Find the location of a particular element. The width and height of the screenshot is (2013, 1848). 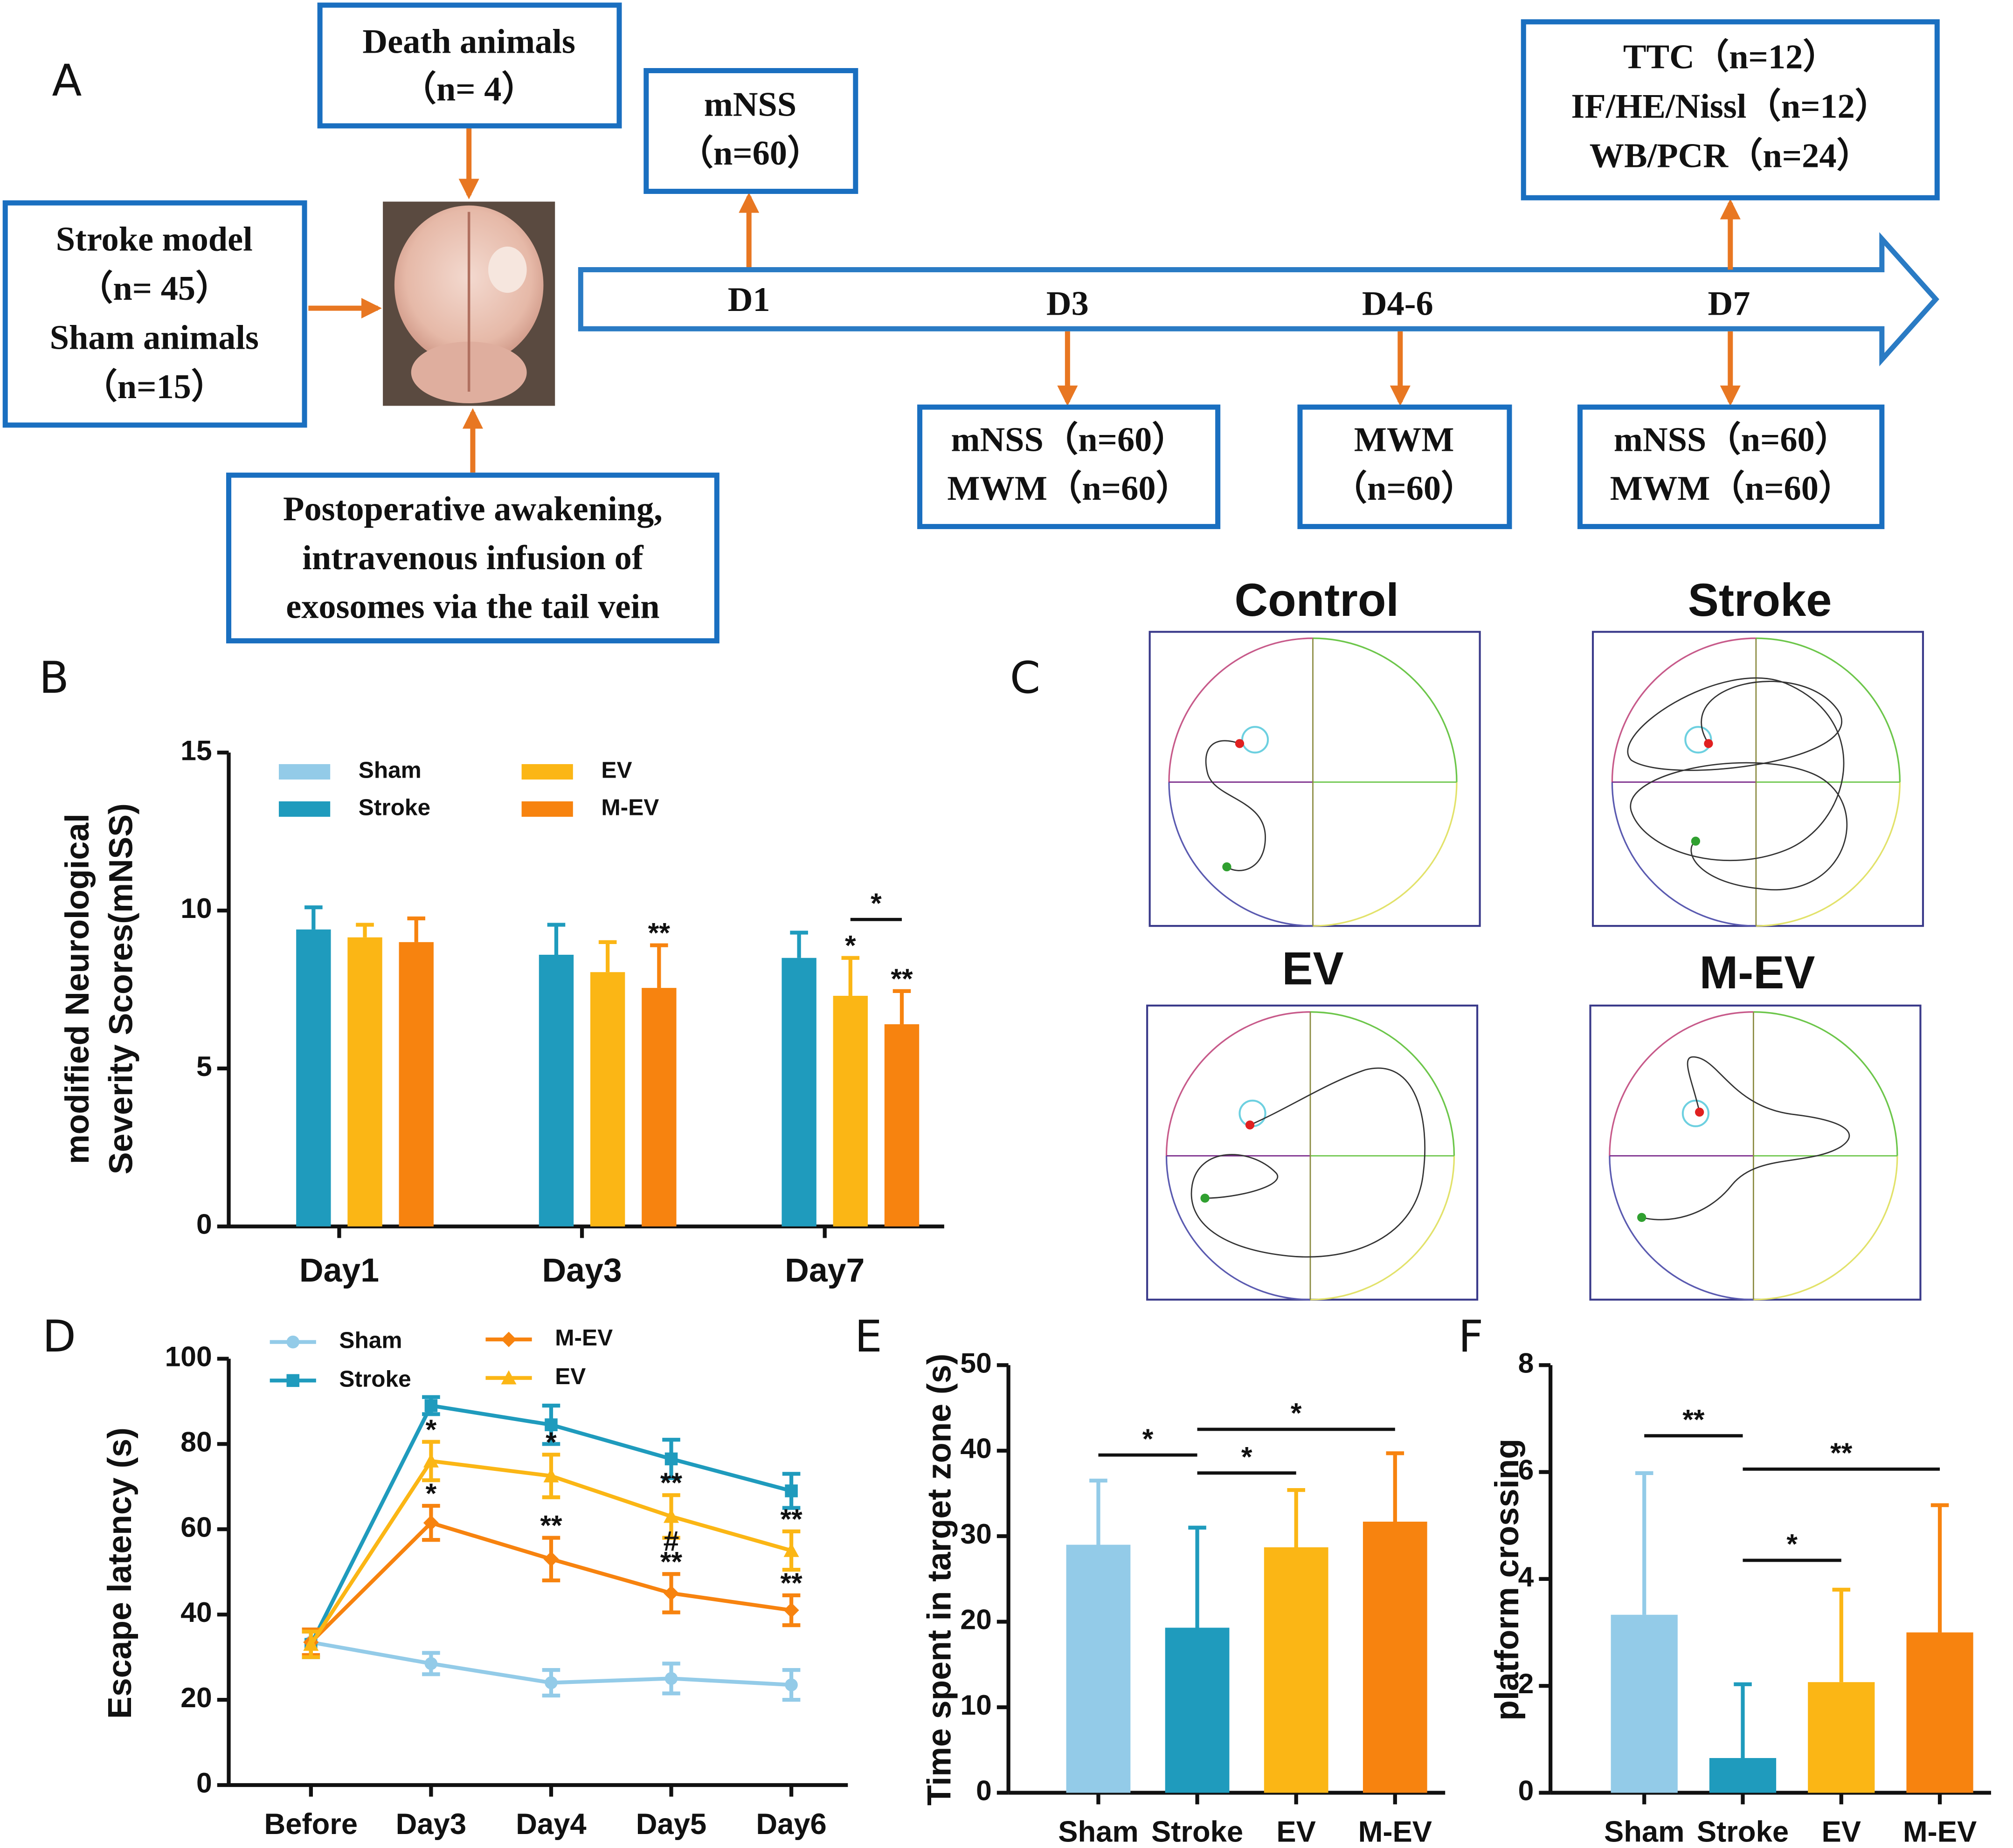

significance: # is located at coordinates (671, 1541).